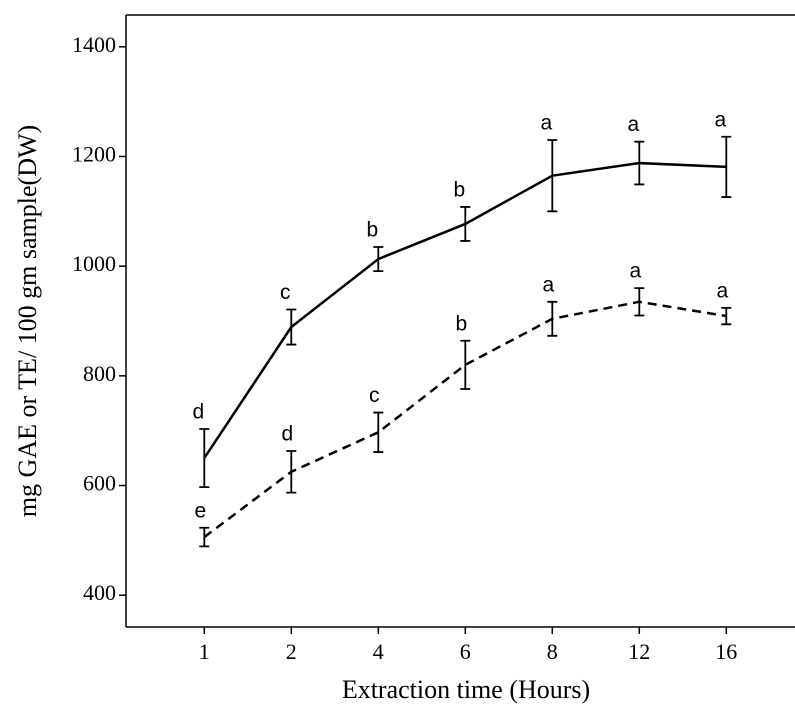 The height and width of the screenshot is (709, 795). Describe the element at coordinates (726, 651) in the screenshot. I see `x-tick-label: 16` at that location.